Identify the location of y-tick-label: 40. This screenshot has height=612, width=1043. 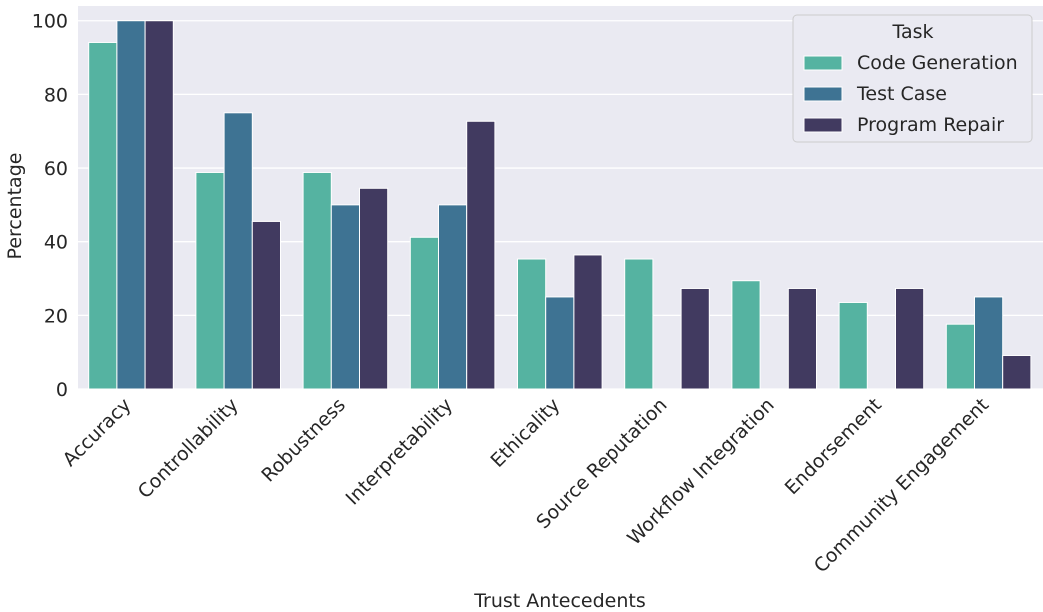
(56, 243).